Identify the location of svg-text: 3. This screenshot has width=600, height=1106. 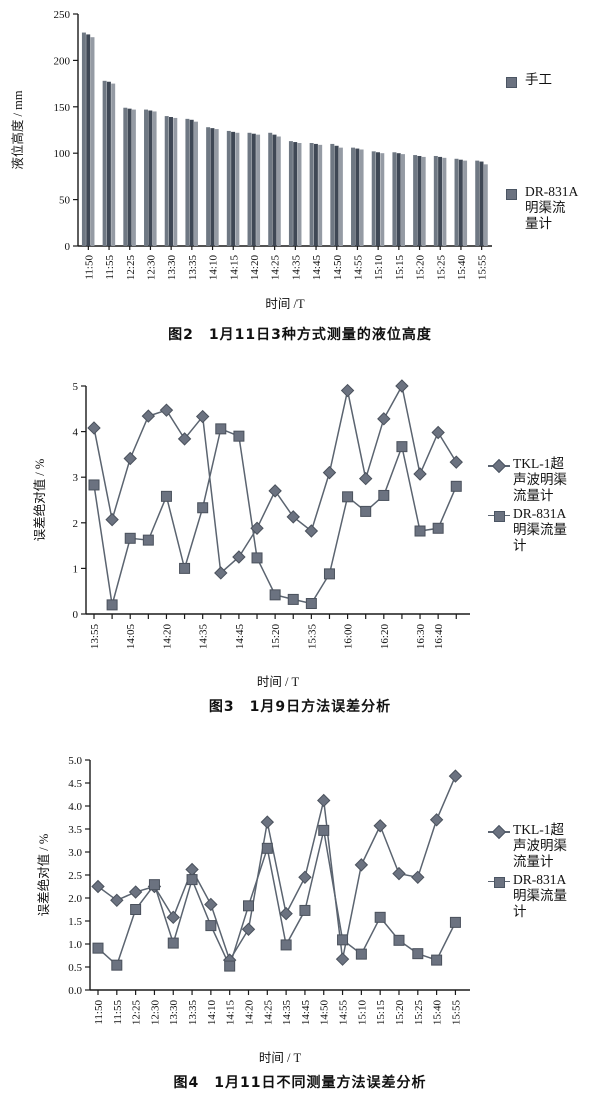
(76, 478).